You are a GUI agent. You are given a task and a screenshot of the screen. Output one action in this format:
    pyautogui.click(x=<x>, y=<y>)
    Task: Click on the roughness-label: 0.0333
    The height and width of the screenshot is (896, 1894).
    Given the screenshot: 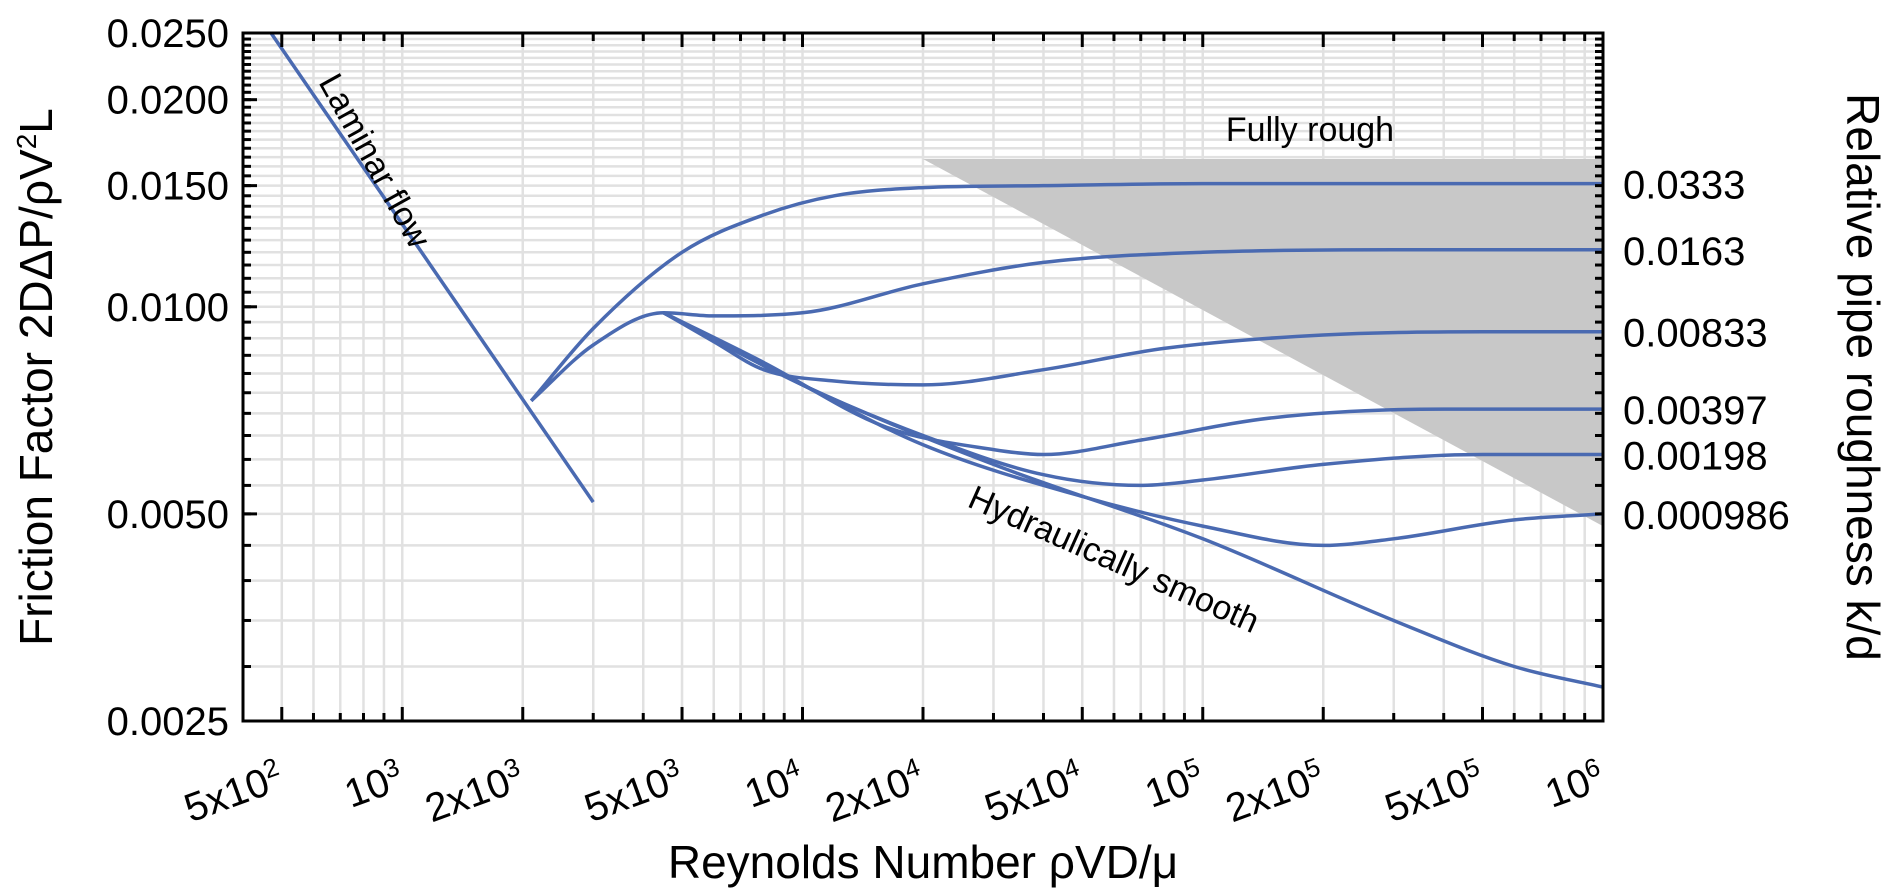 What is the action you would take?
    pyautogui.click(x=1684, y=186)
    